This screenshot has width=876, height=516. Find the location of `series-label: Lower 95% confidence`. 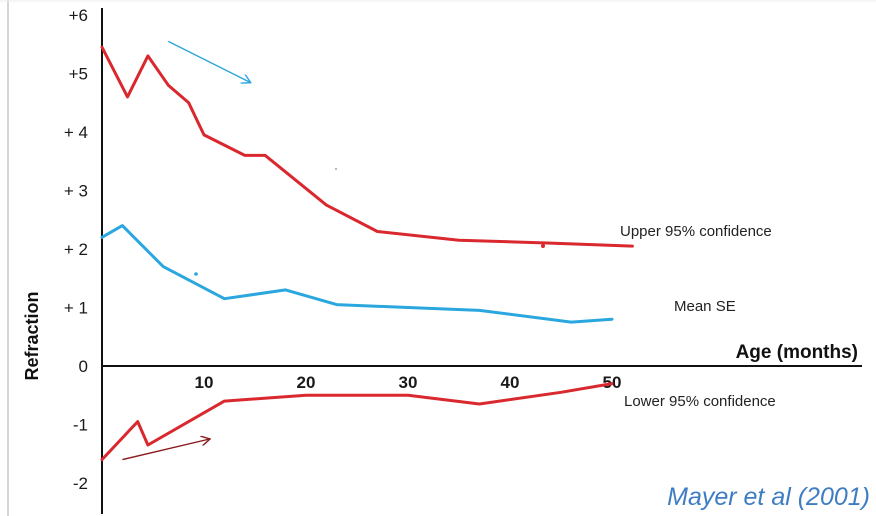

series-label: Lower 95% confidence is located at coordinates (700, 401).